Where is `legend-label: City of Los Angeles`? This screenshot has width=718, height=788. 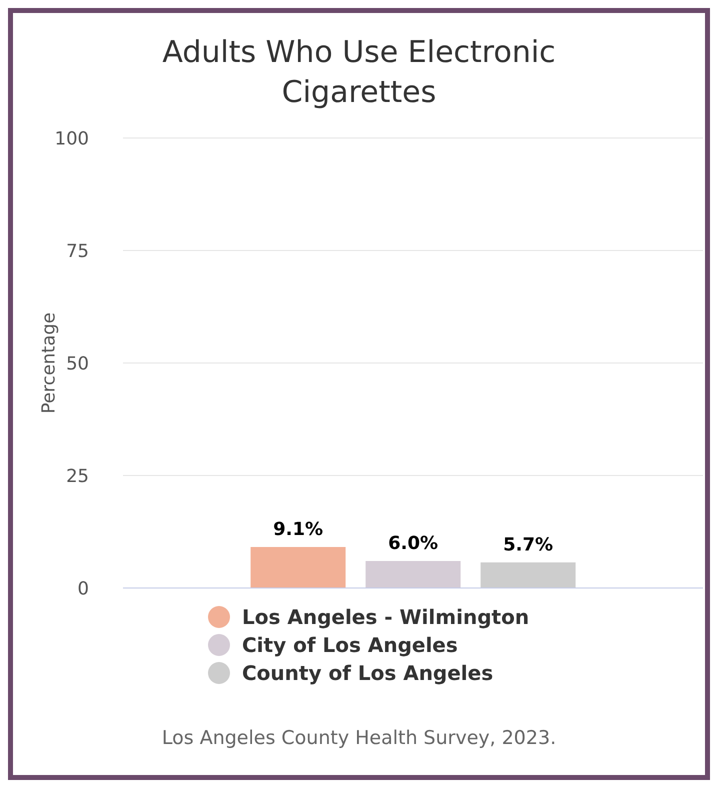
legend-label: City of Los Angeles is located at coordinates (350, 645).